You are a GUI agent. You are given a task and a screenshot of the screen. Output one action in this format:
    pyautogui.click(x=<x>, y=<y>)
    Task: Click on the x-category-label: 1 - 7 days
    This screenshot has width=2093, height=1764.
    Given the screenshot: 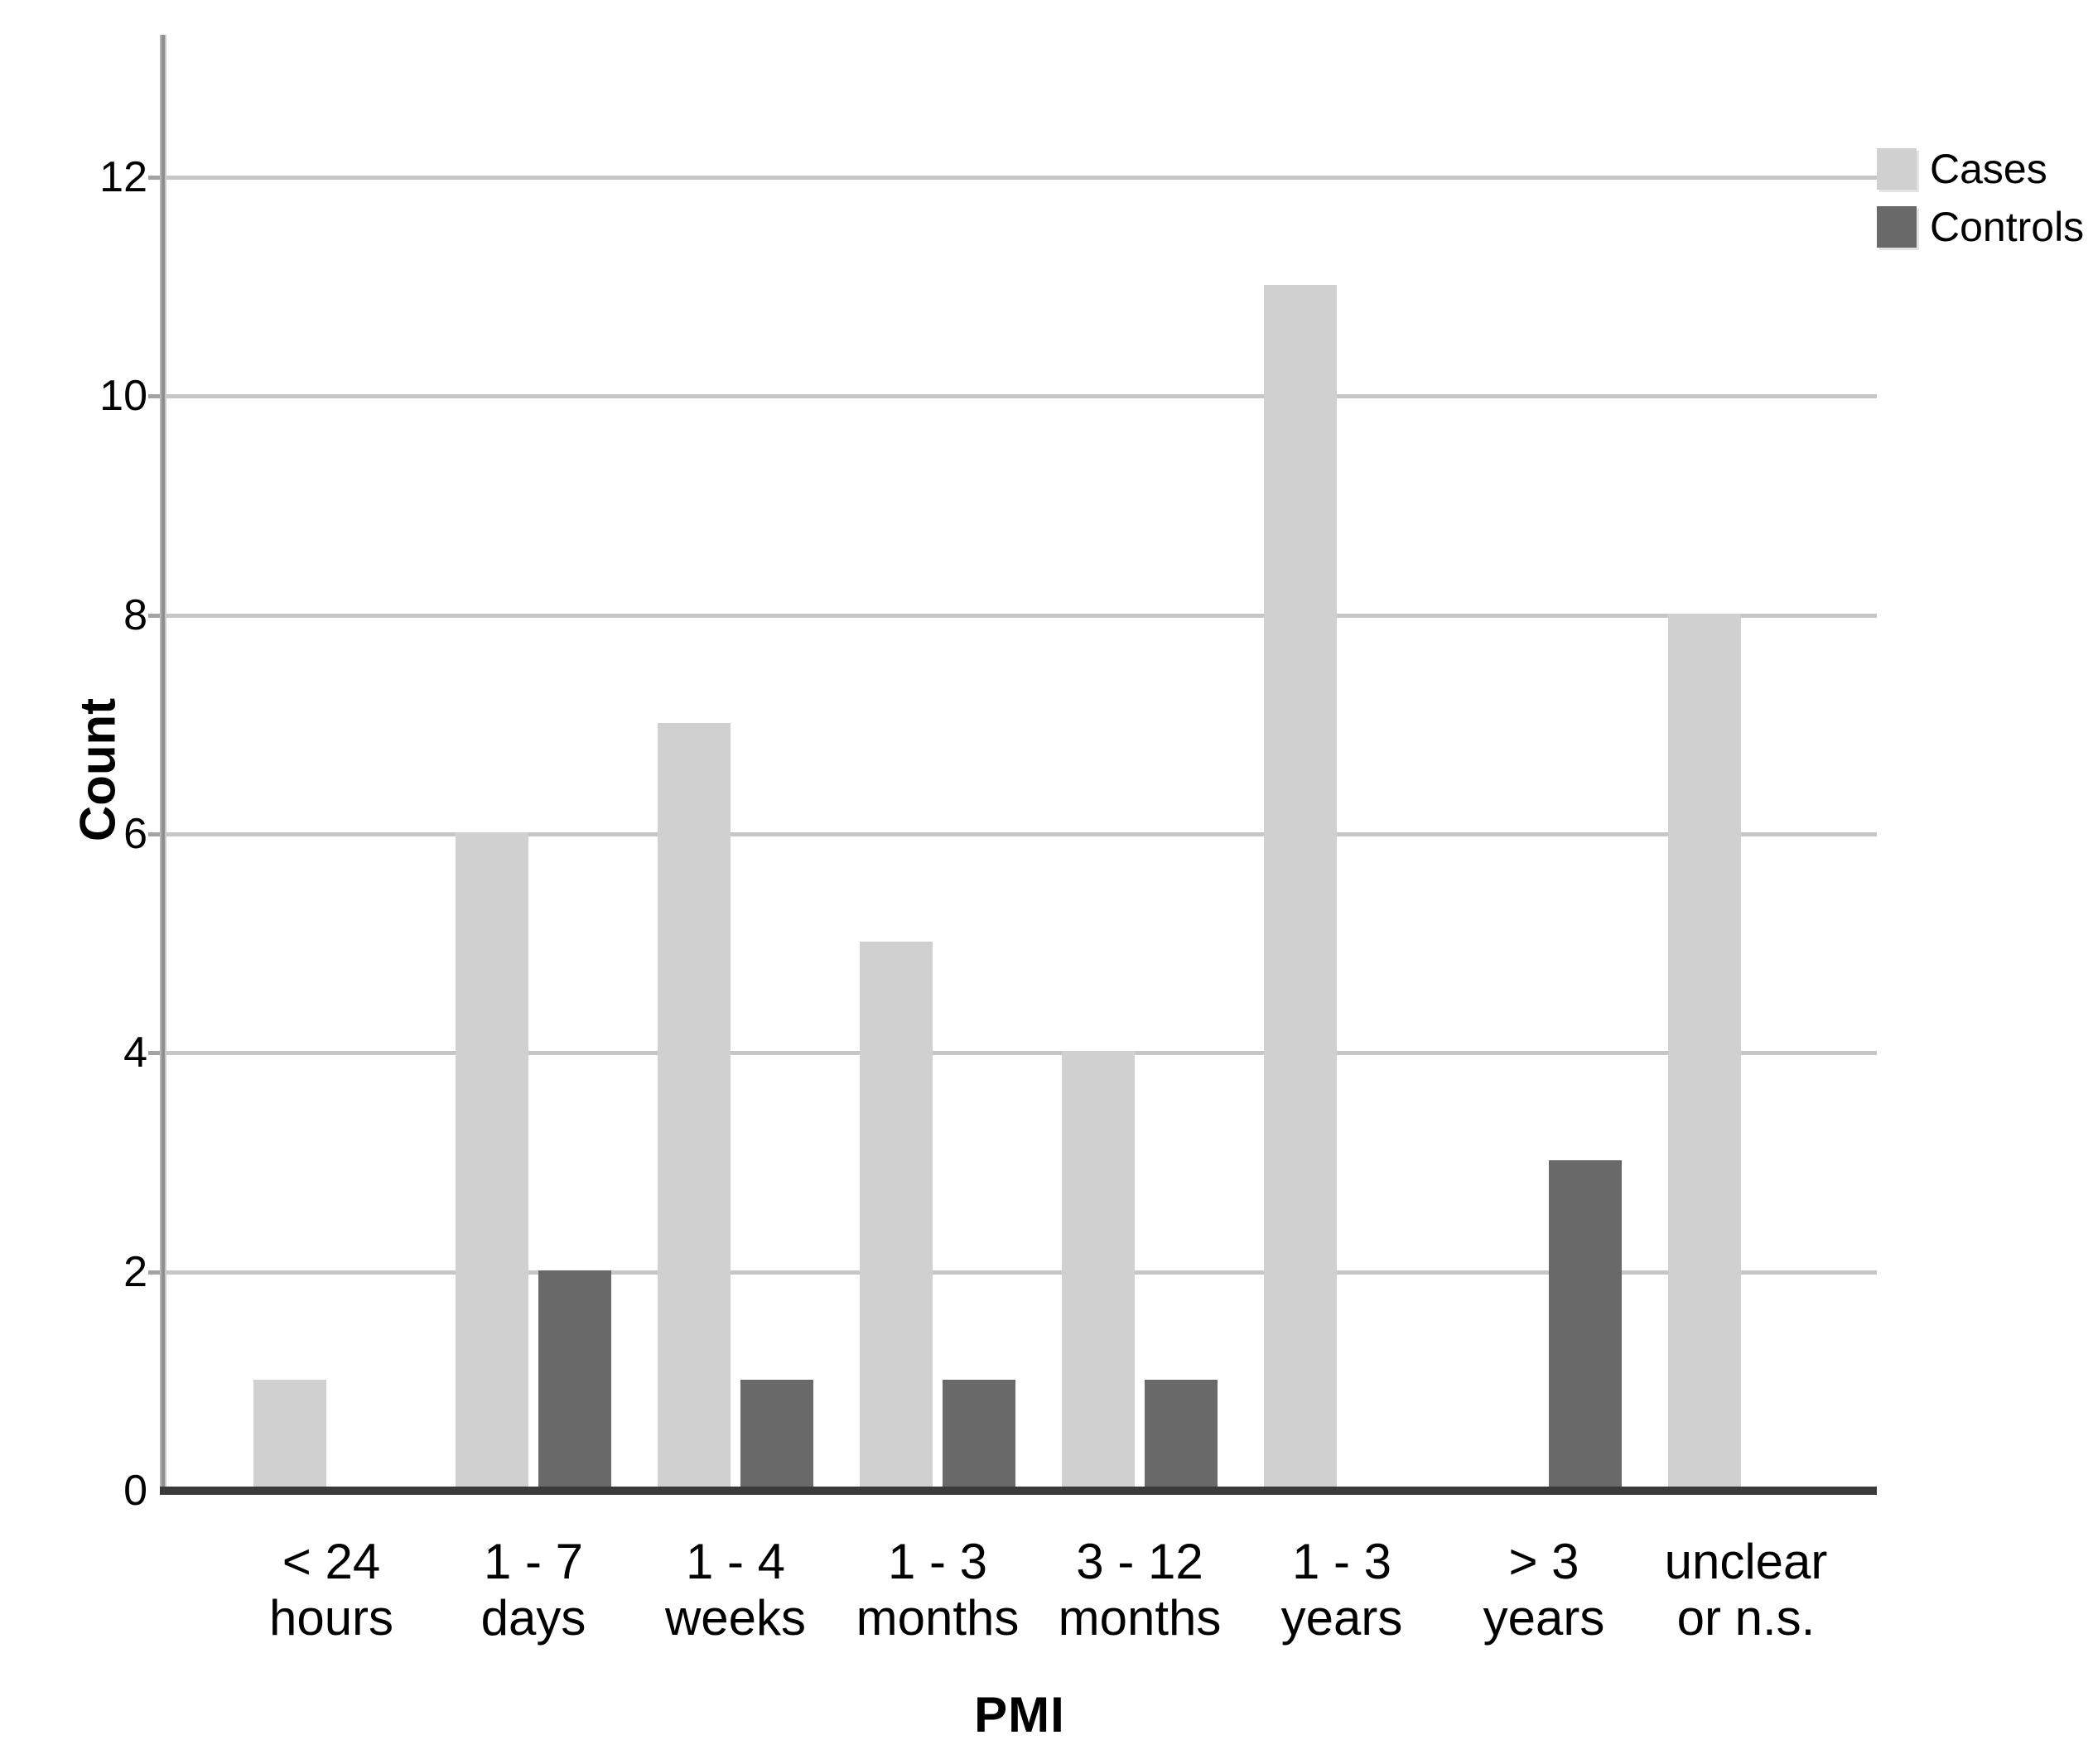 What is the action you would take?
    pyautogui.click(x=533, y=1590)
    